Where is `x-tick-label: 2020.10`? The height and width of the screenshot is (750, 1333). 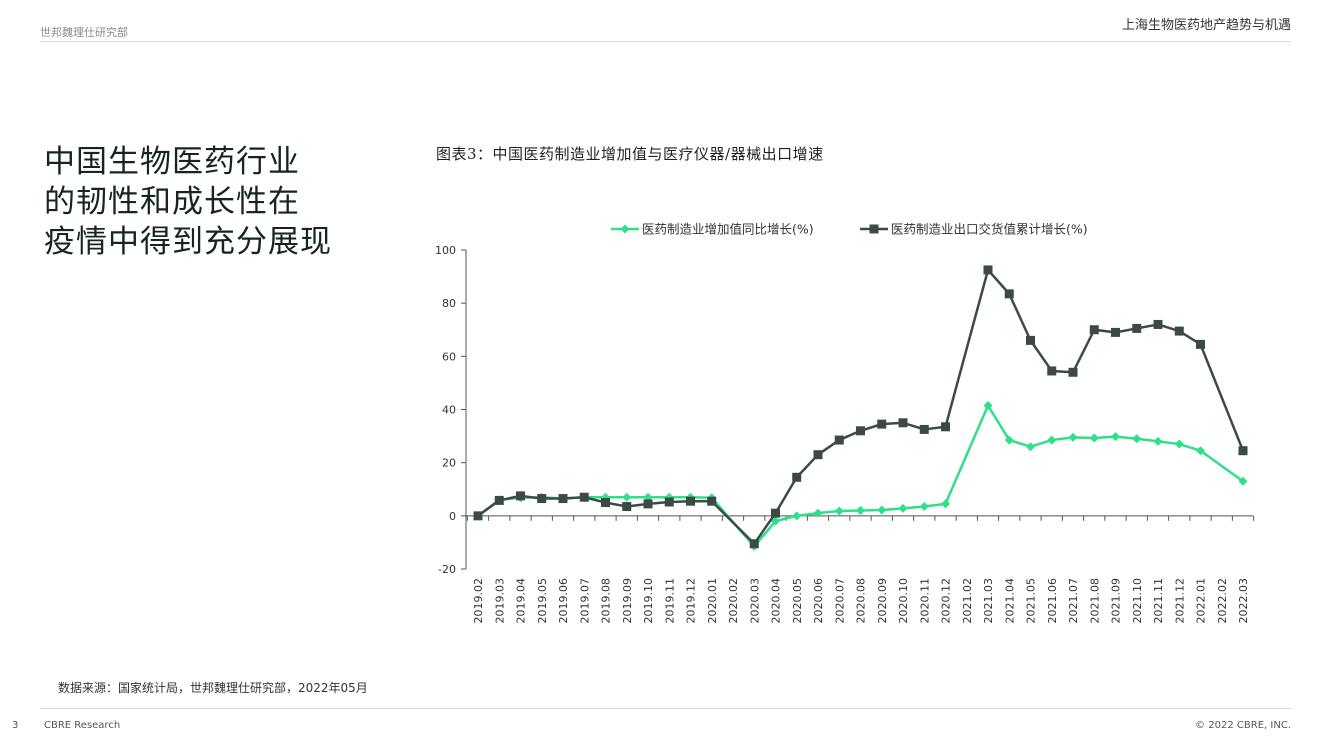
x-tick-label: 2020.10 is located at coordinates (903, 601).